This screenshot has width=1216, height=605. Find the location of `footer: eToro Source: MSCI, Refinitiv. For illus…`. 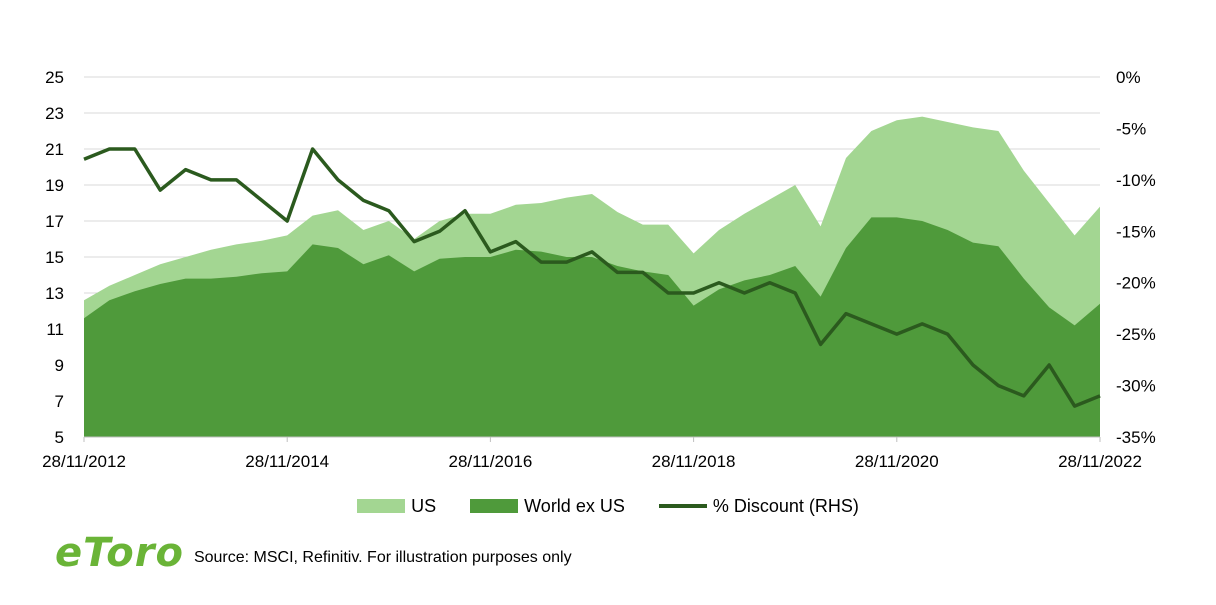

footer: eToro Source: MSCI, Refinitiv. For illus… is located at coordinates (313, 553).